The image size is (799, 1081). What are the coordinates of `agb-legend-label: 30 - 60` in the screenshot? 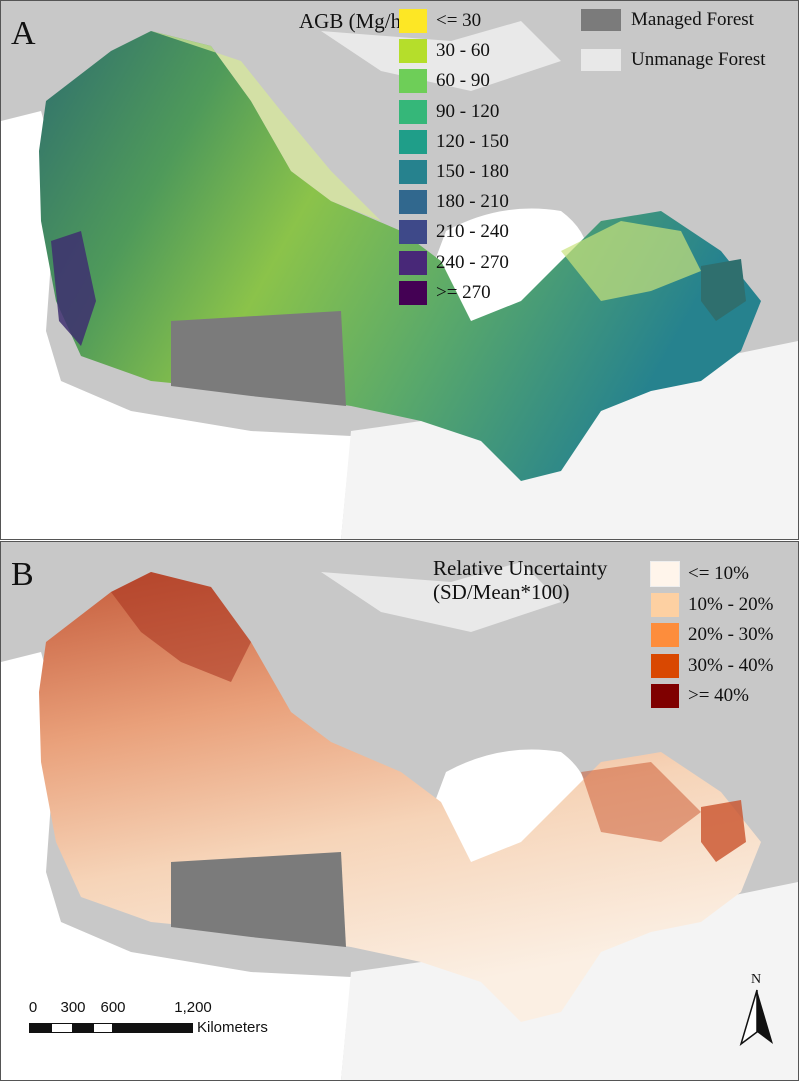 It's located at (463, 51).